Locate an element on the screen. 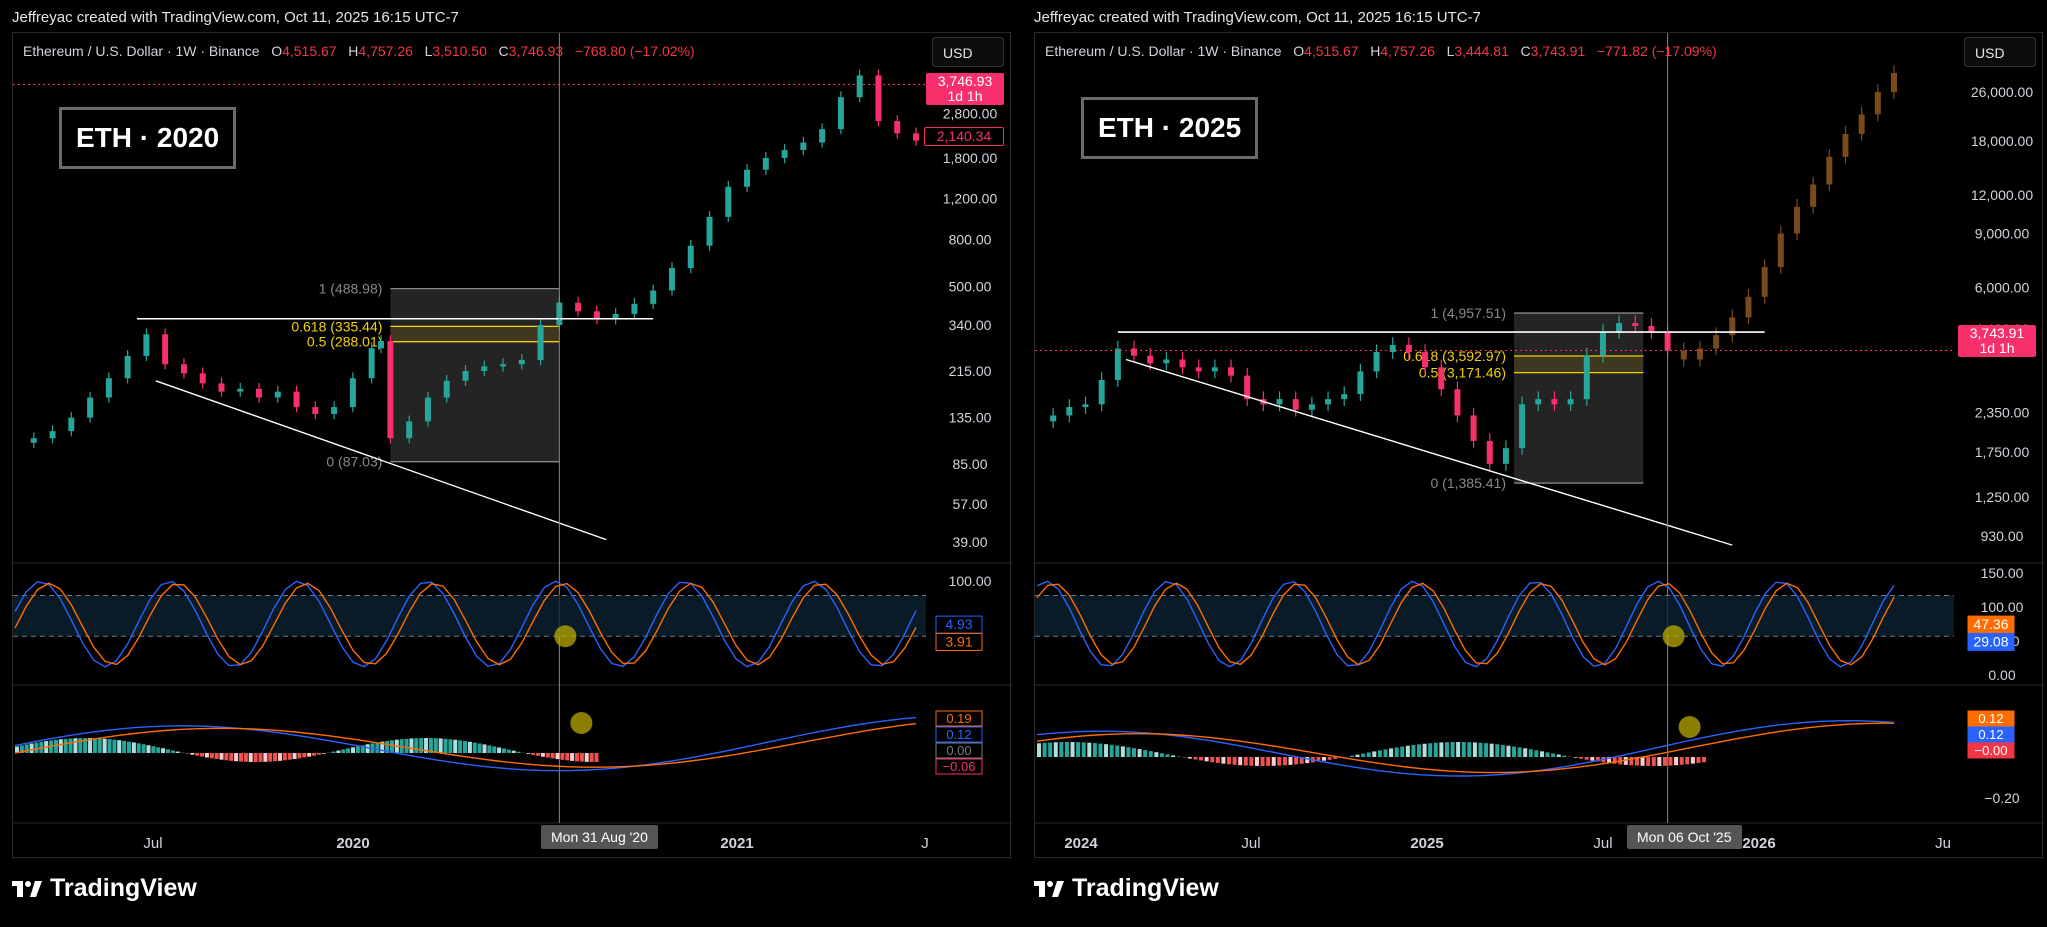 The height and width of the screenshot is (927, 2047). time-axis-label: J is located at coordinates (925, 843).